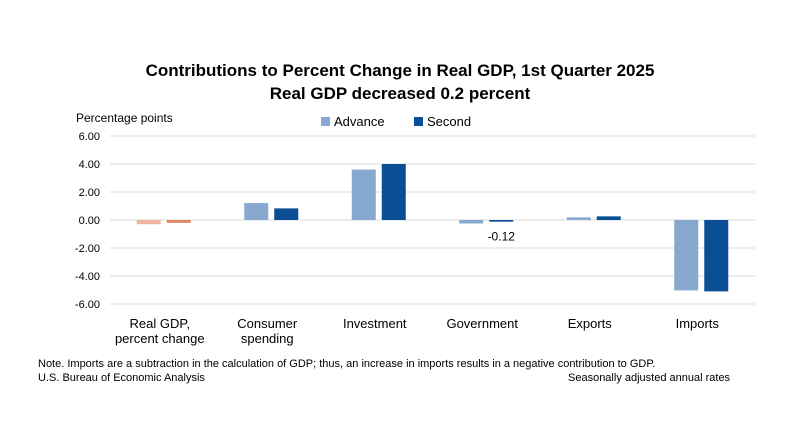  I want to click on legend-label-advance: Advance, so click(359, 121).